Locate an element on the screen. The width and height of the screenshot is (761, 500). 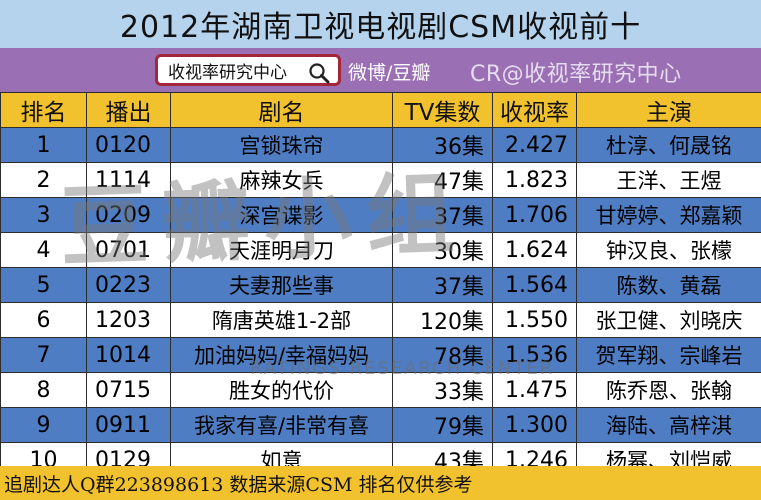
page-title: 2012年湖南卫视电视剧CSM收视前十 is located at coordinates (380, 24).